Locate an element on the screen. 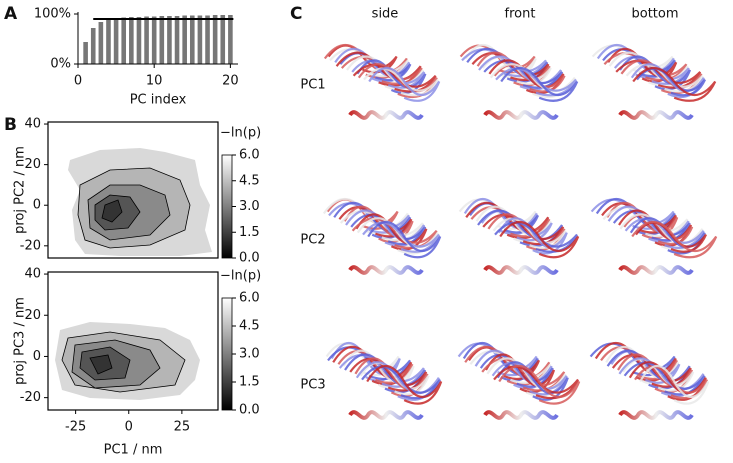 The image size is (733, 463). x-tick-label: 25 is located at coordinates (182, 427).